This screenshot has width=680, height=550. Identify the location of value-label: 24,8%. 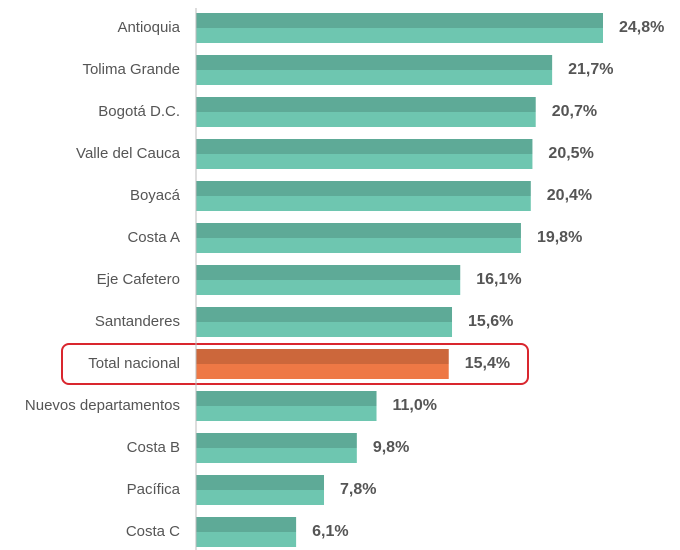
(641, 27).